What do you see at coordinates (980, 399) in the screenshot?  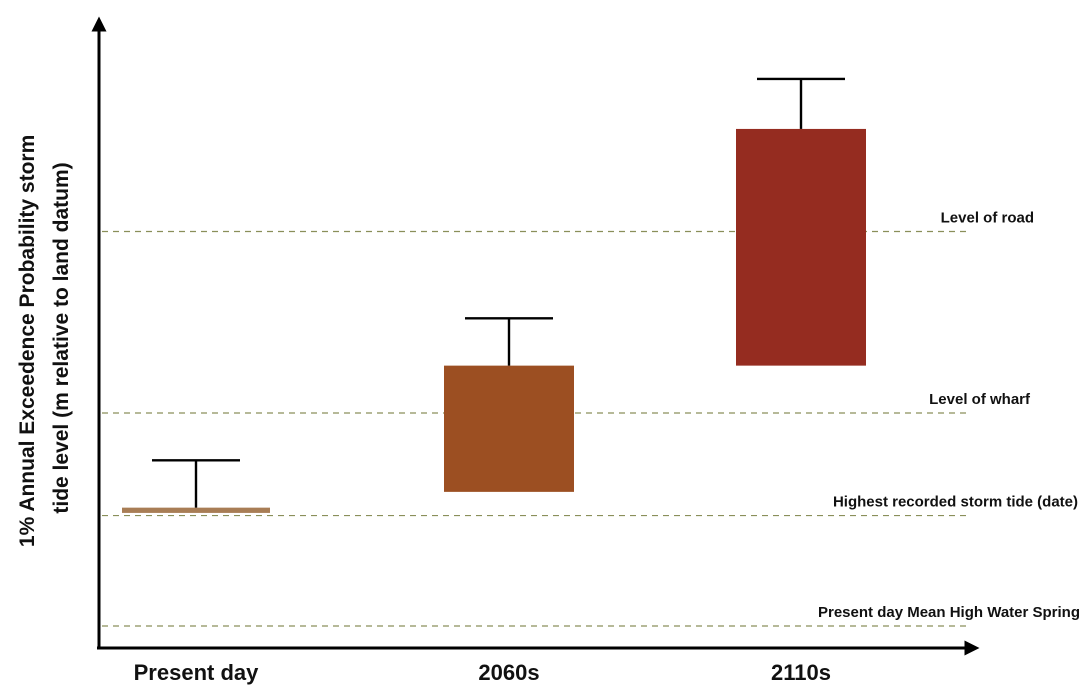 I see `ref-label-level-of-wharf: Level of wharf` at bounding box center [980, 399].